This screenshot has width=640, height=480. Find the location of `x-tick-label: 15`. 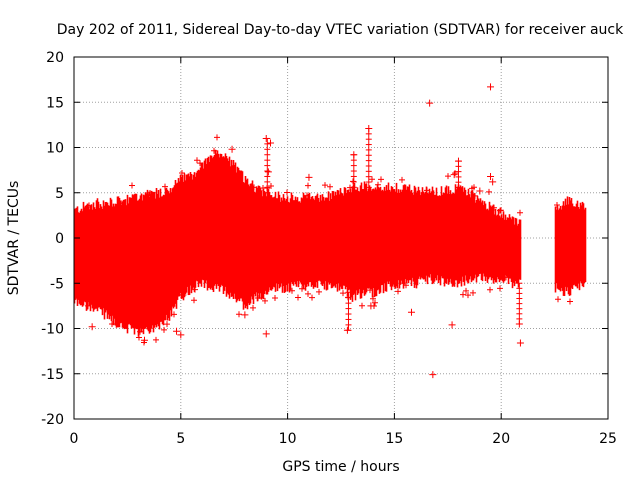

x-tick-label: 15 is located at coordinates (394, 439).